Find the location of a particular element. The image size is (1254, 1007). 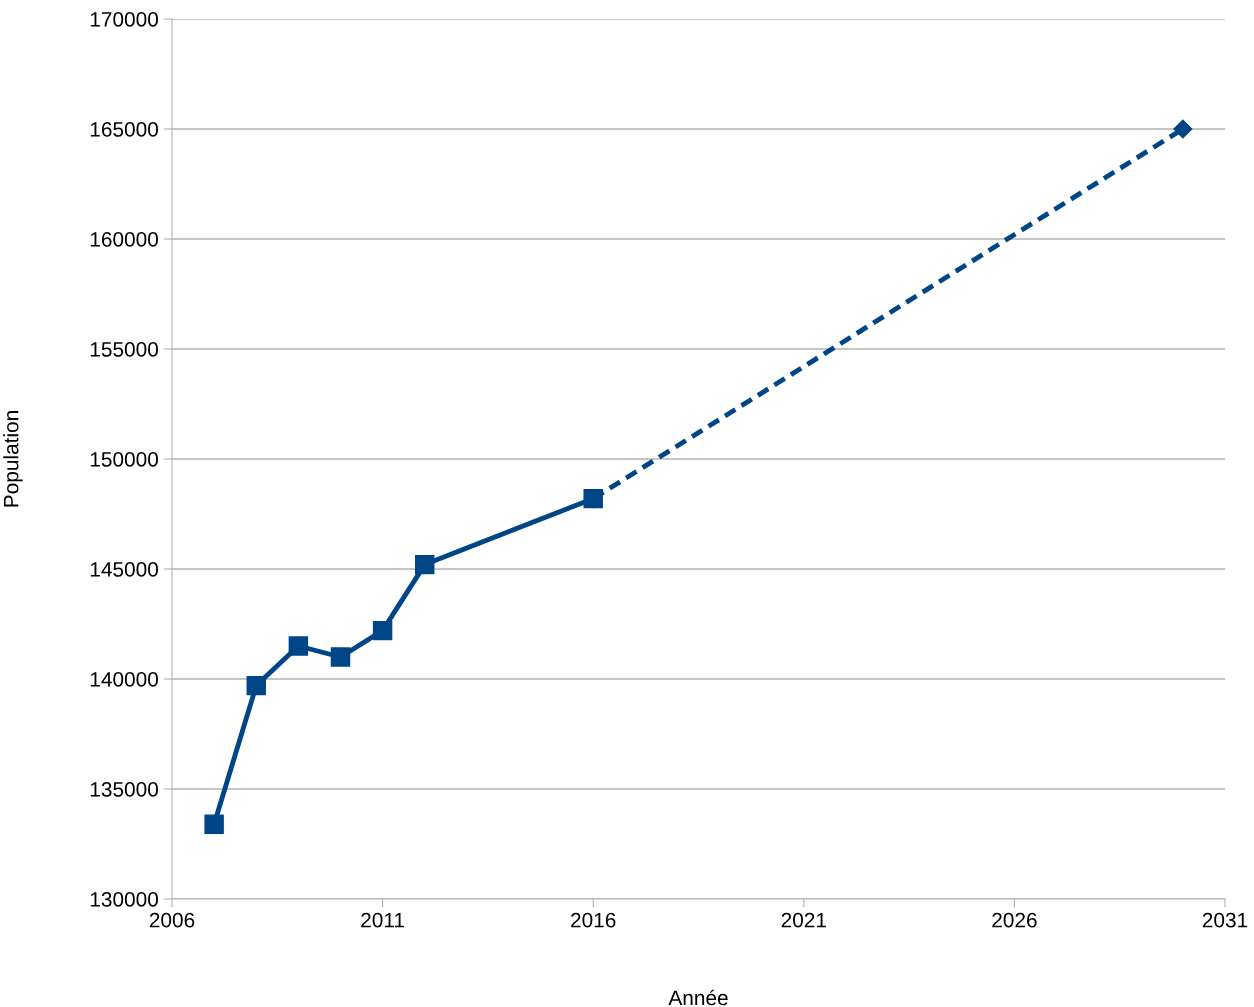

x-axis-title: Année is located at coordinates (698, 997).